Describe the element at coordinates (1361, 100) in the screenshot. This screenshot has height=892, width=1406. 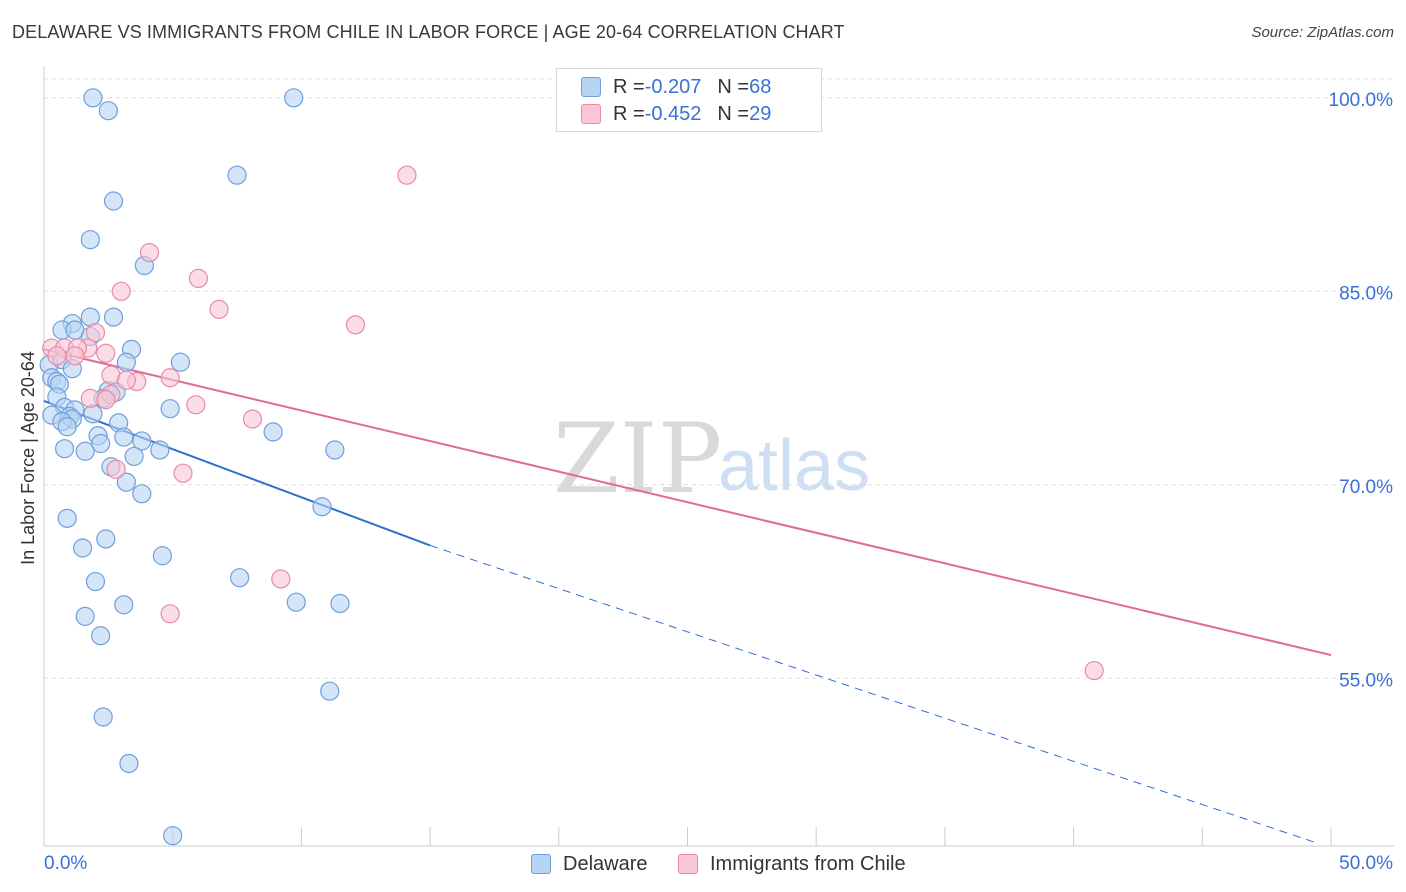
I see `y-tick-label: 100.0%` at that location.